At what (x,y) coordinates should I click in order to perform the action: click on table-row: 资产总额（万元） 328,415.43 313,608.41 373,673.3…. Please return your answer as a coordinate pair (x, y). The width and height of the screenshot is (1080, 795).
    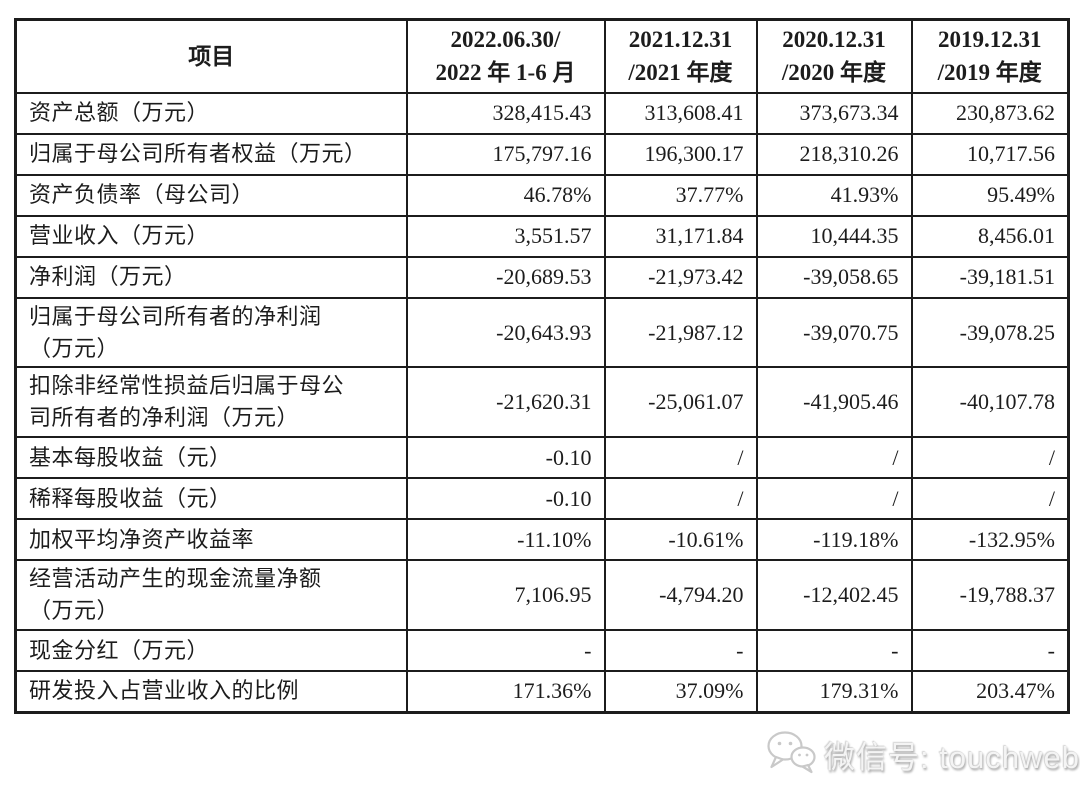
    Looking at the image, I should click on (542, 113).